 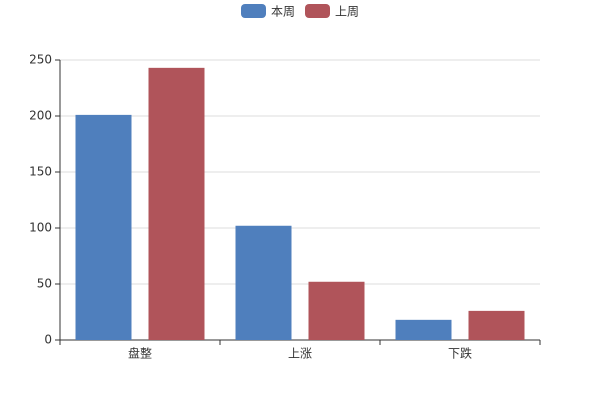 I want to click on y-tick-label: 250, so click(x=40, y=60).